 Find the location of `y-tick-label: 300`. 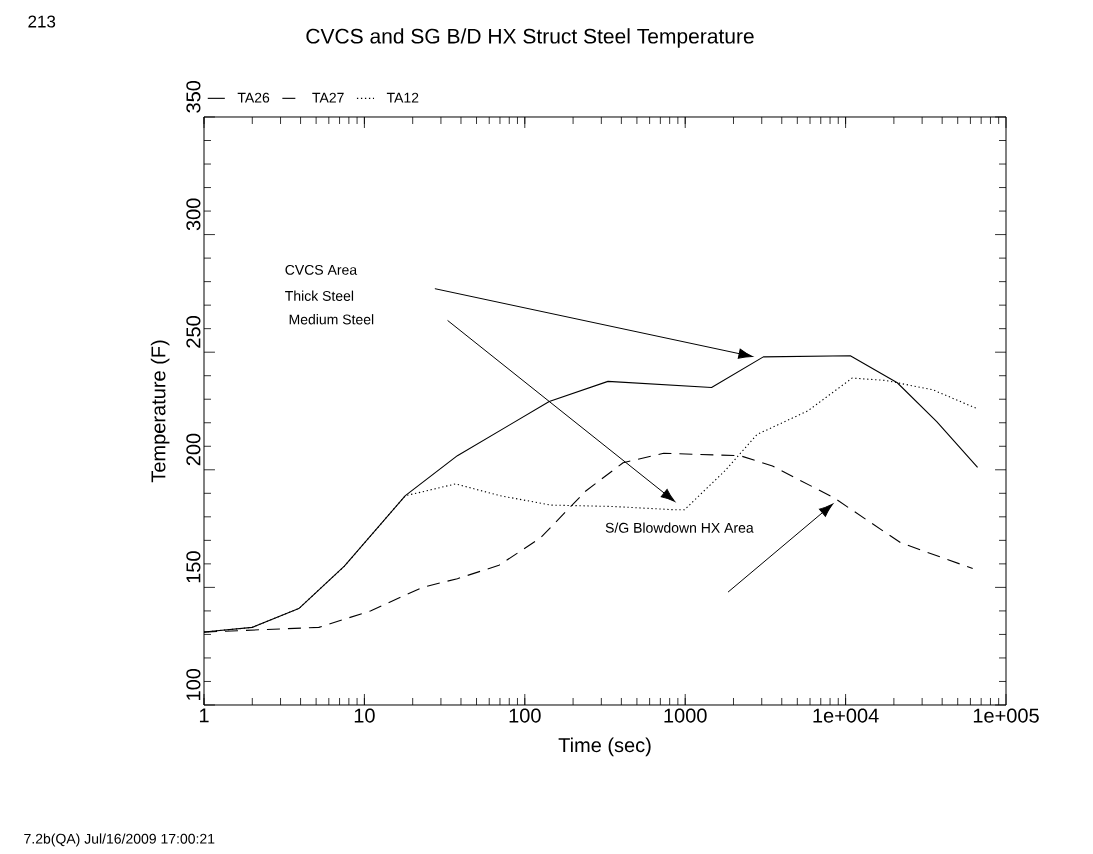

y-tick-label: 300 is located at coordinates (193, 214).